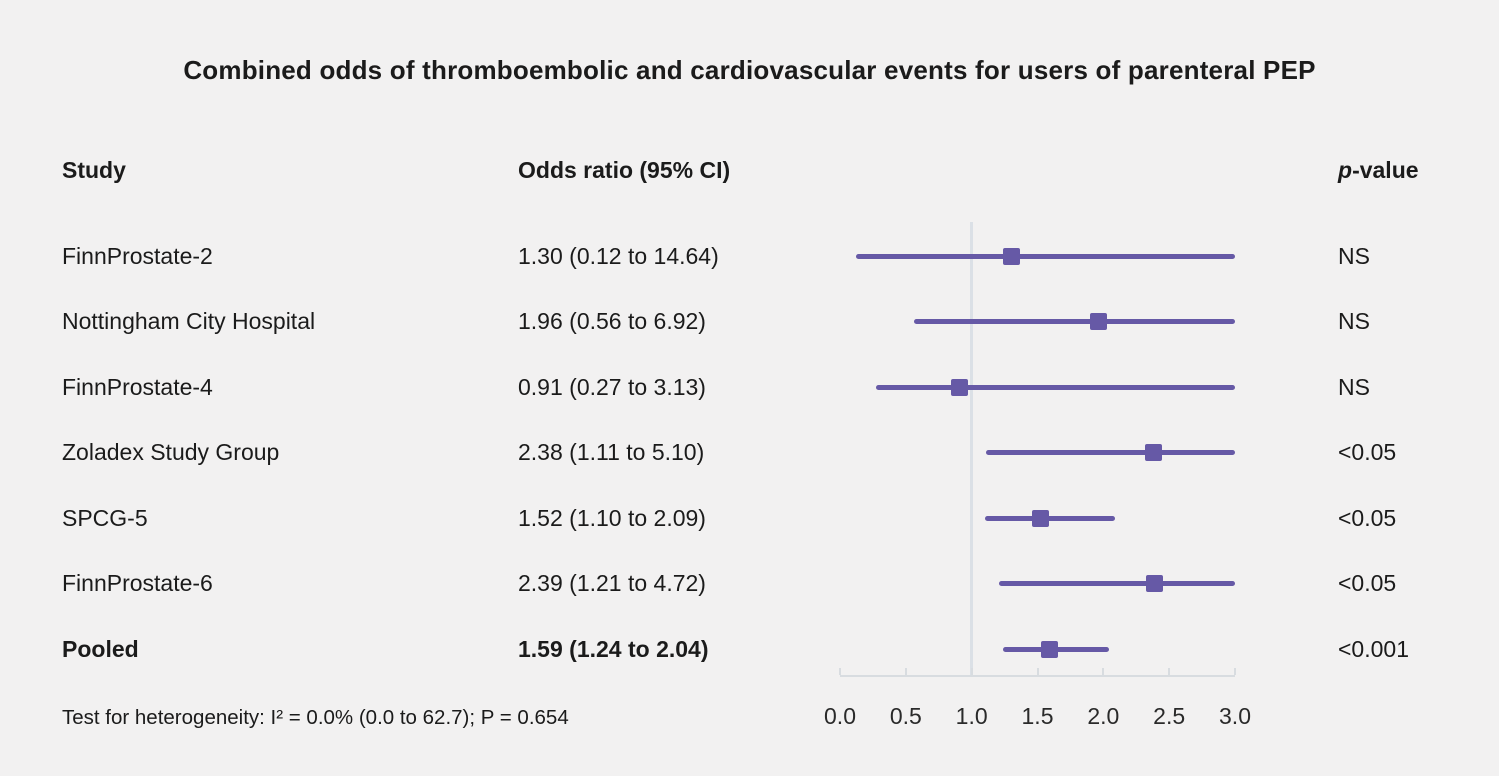  What do you see at coordinates (1373, 648) in the screenshot?
I see `p-value-label: <0.001` at bounding box center [1373, 648].